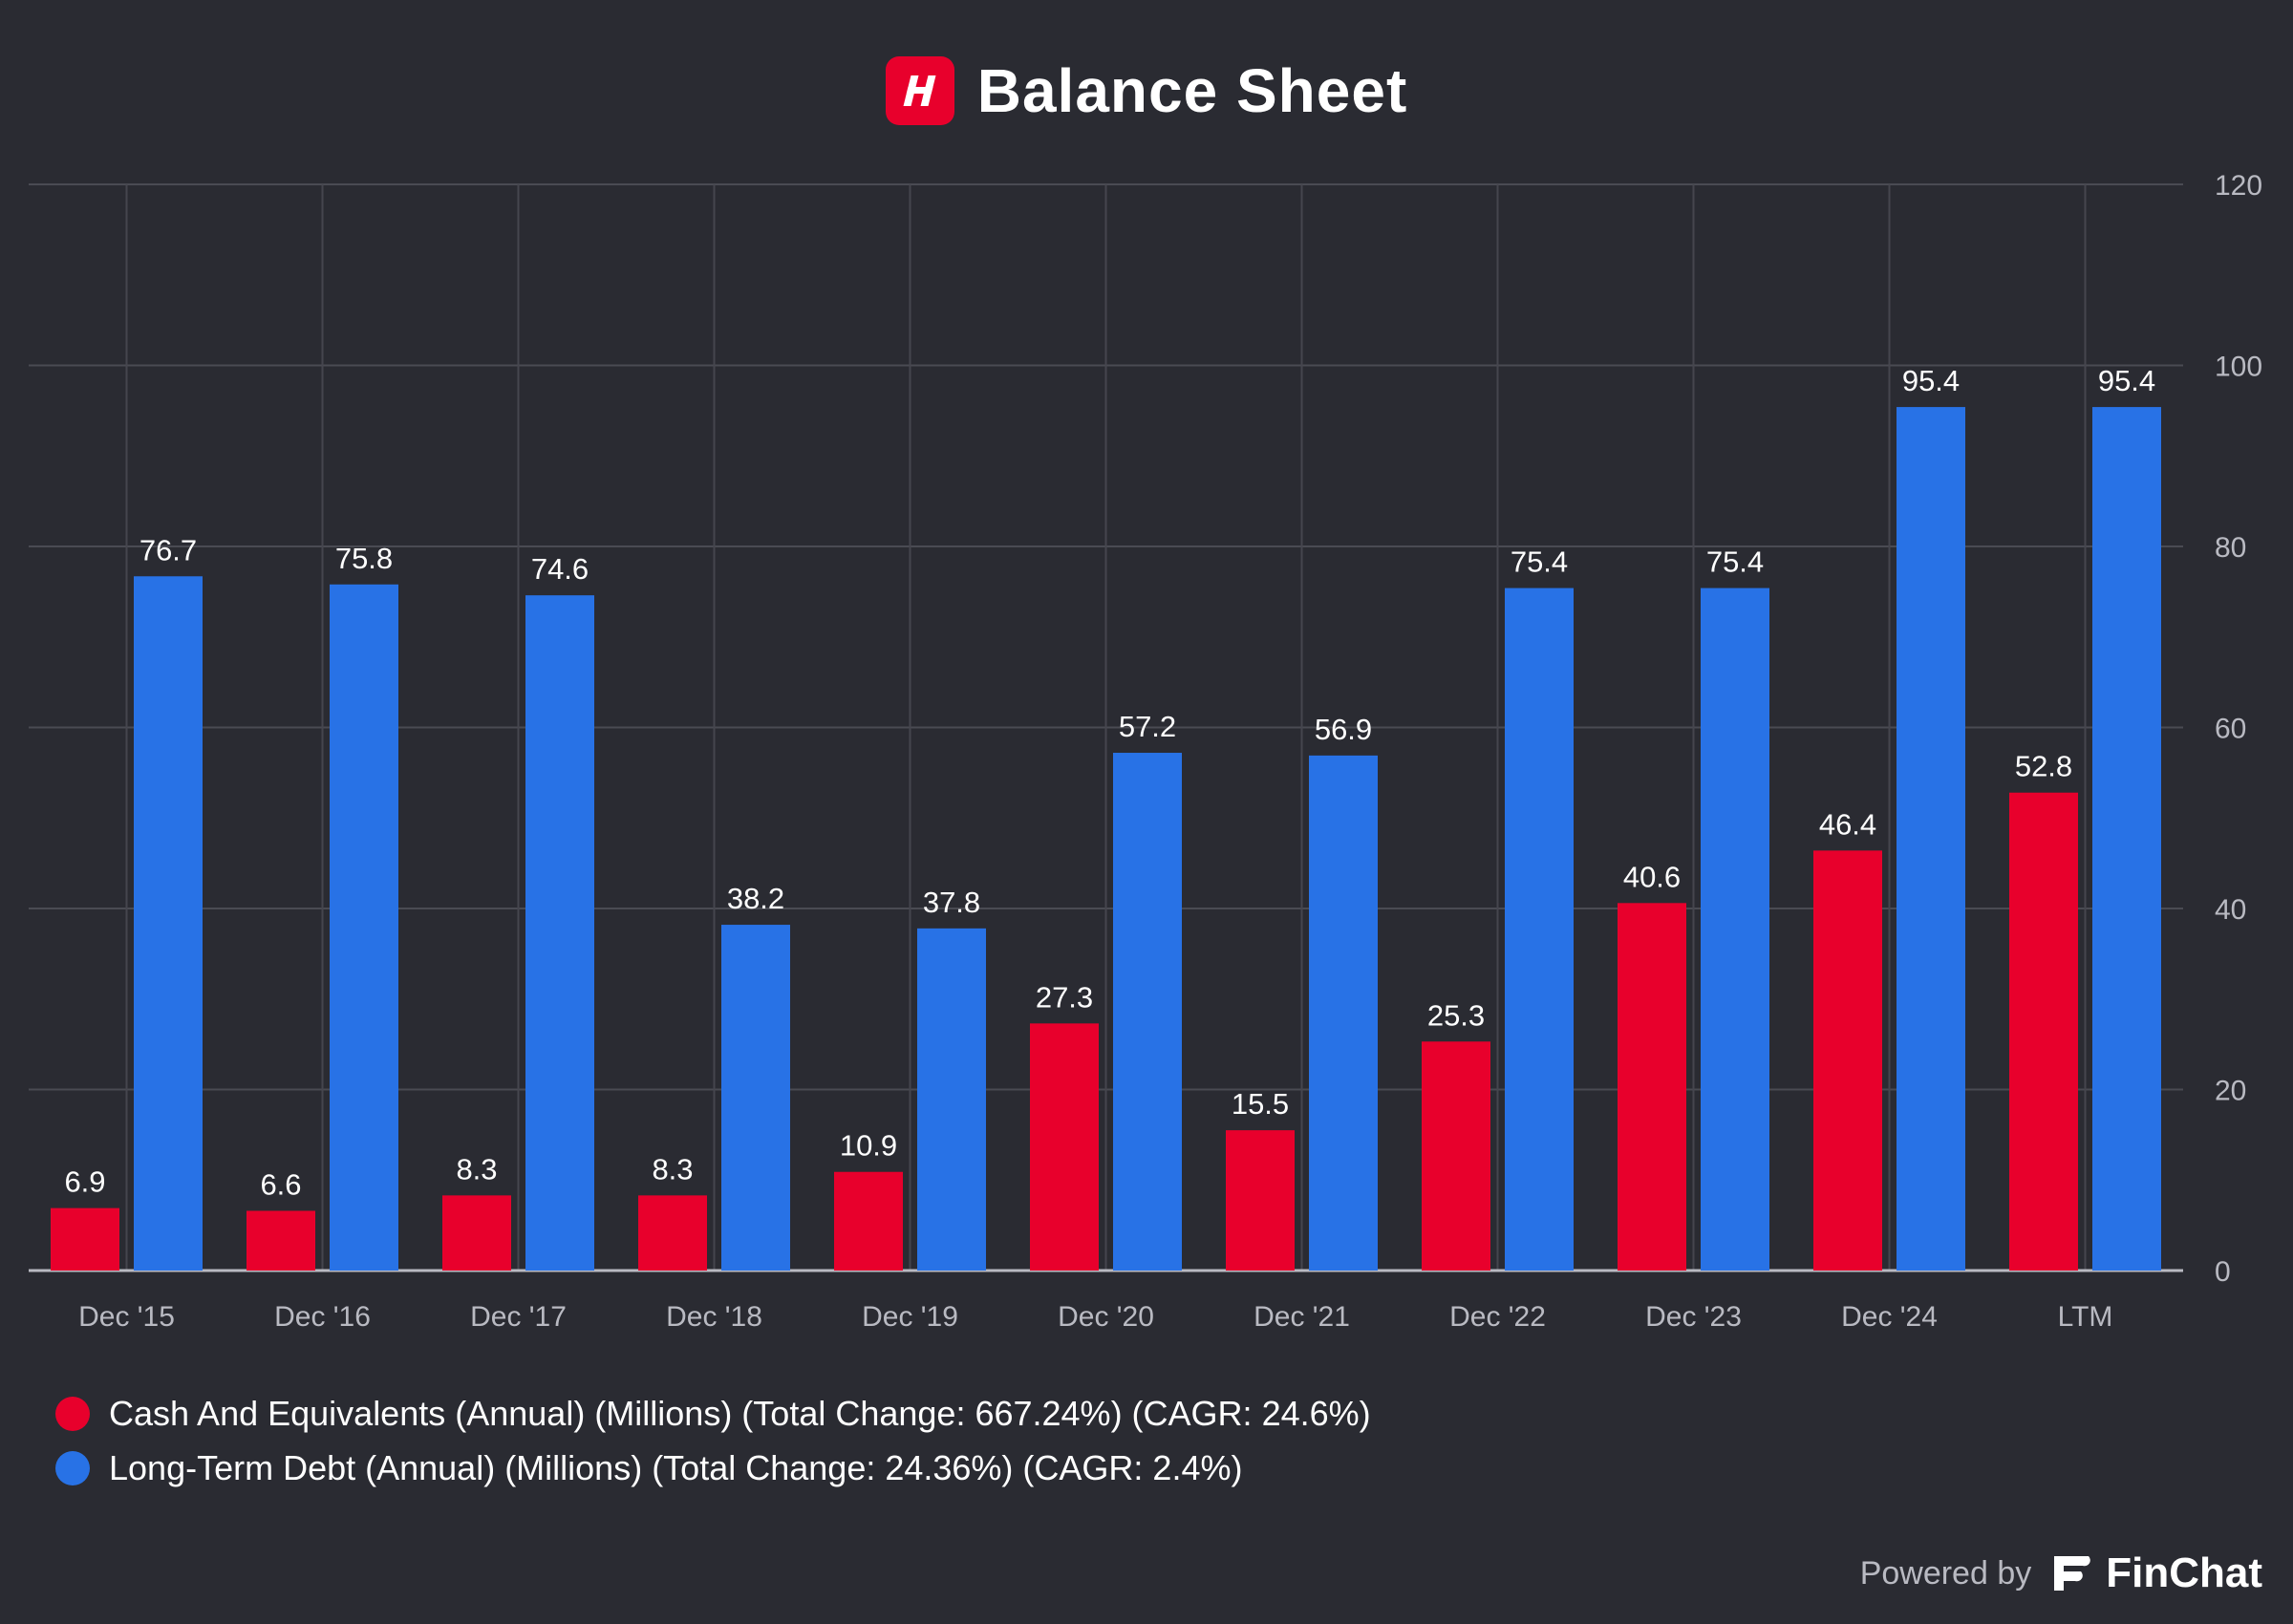 The height and width of the screenshot is (1624, 2293). I want to click on data-label: 74.6, so click(560, 569).